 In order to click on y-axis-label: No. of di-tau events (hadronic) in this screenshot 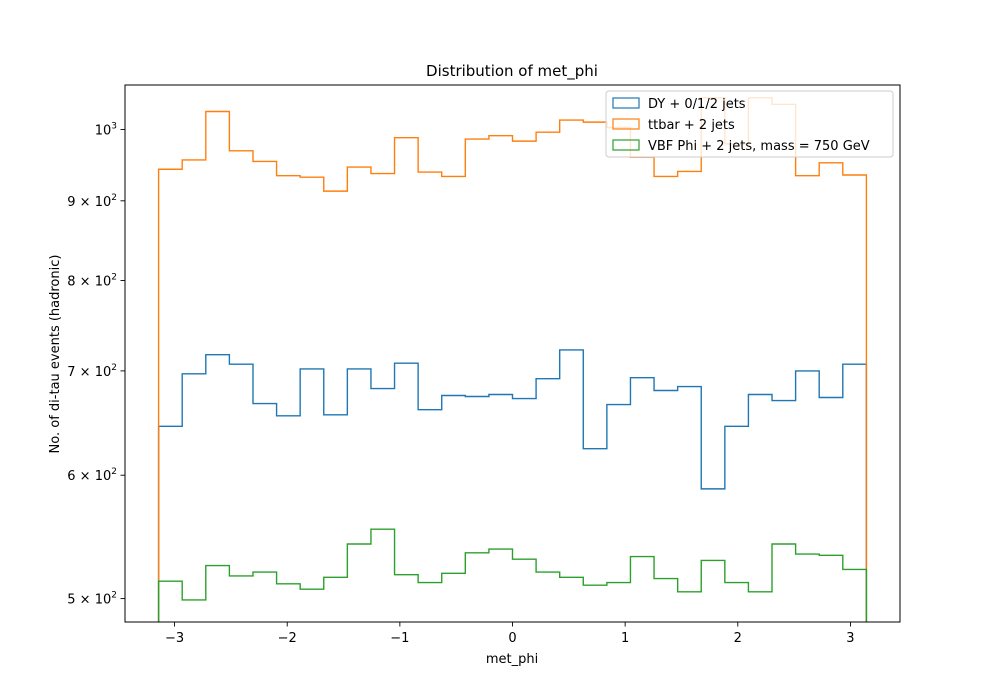, I will do `click(55, 354)`.